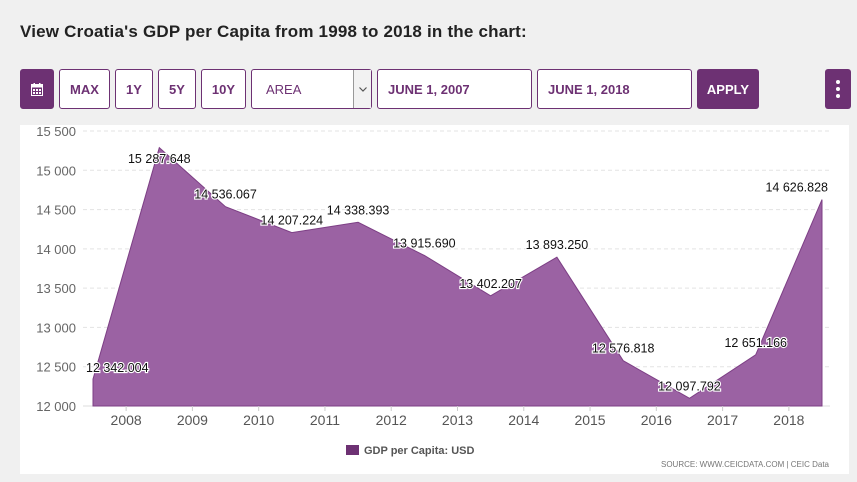 This screenshot has width=857, height=482. Describe the element at coordinates (292, 221) in the screenshot. I see `data-label: 14 207.224` at that location.